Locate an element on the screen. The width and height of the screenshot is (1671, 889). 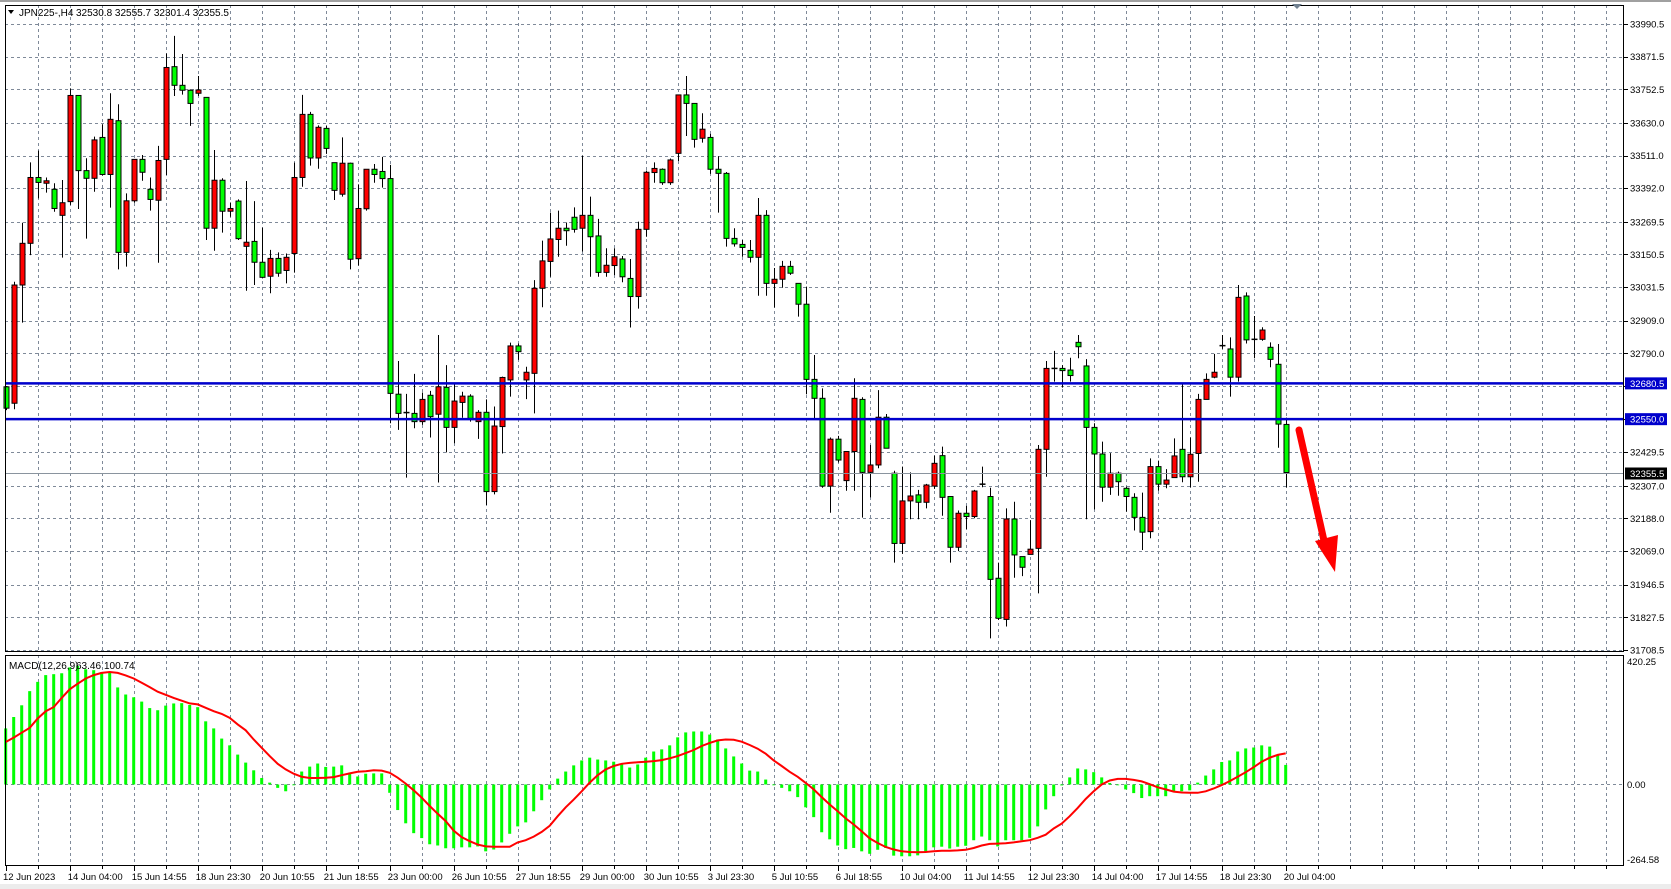
macd-y-tick-label: -264.58 is located at coordinates (1643, 860).